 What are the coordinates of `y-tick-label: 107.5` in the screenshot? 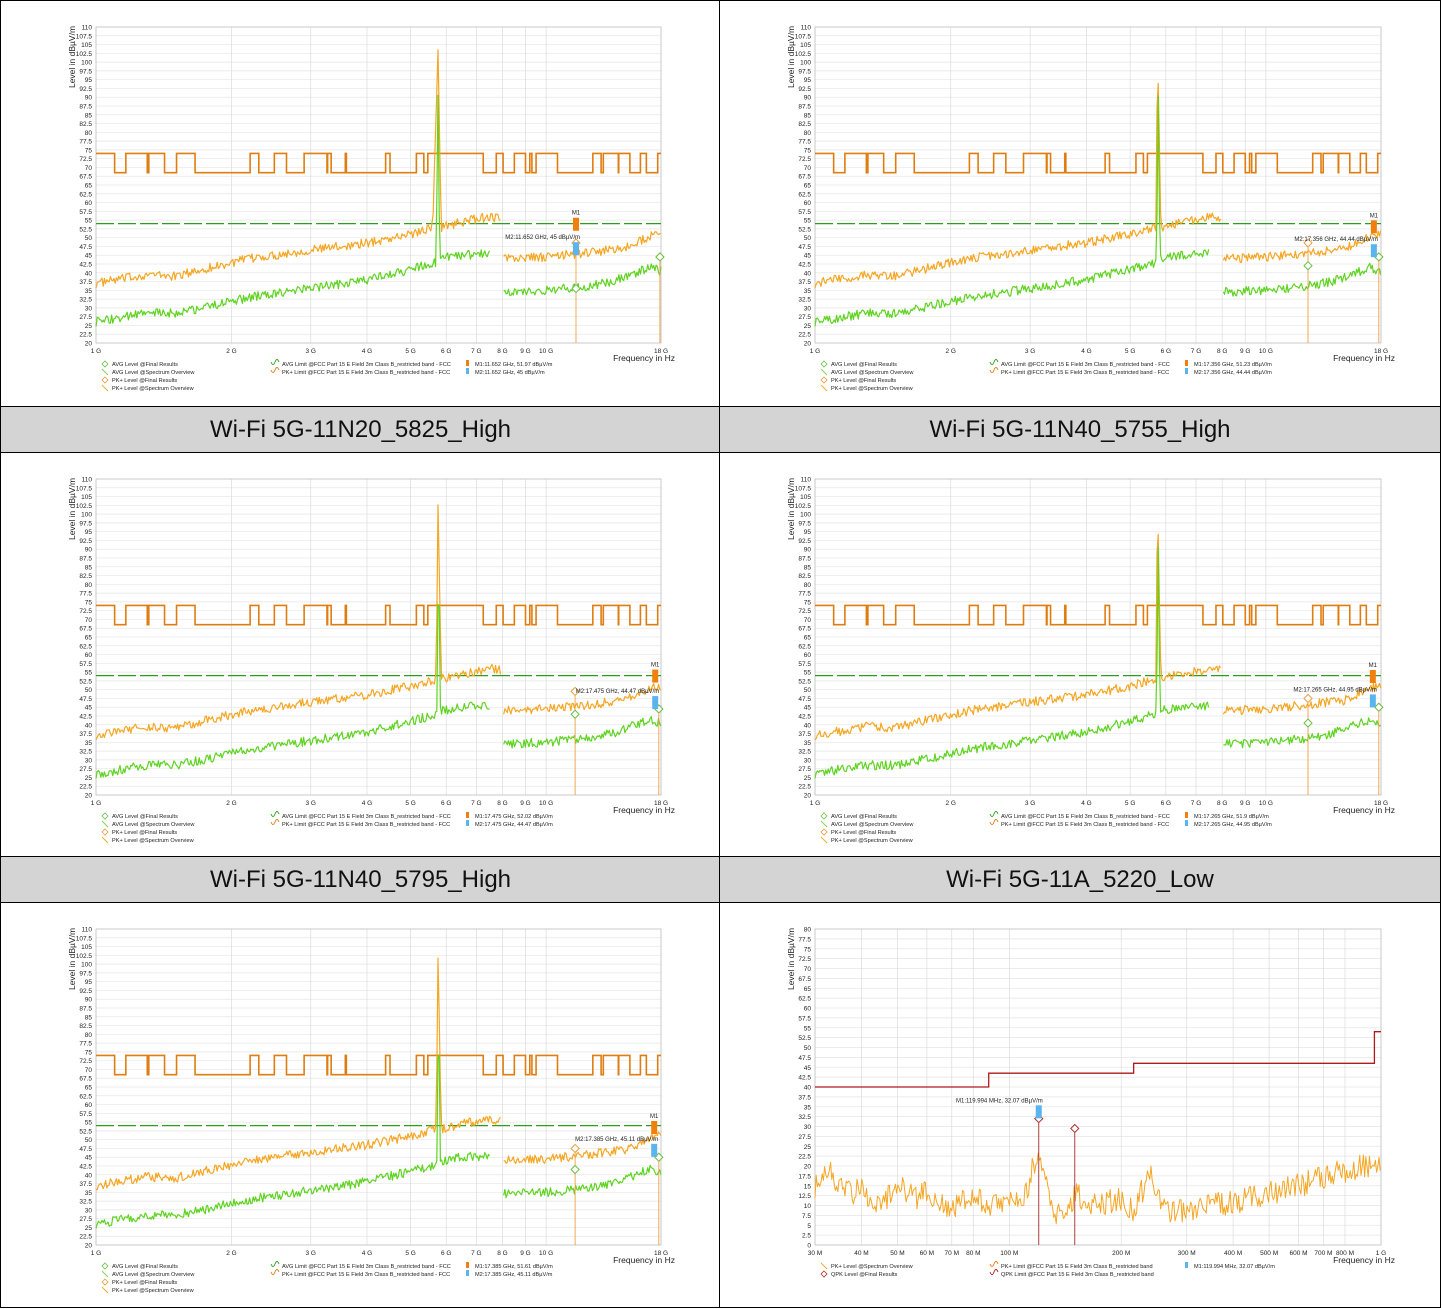 It's located at (803, 488).